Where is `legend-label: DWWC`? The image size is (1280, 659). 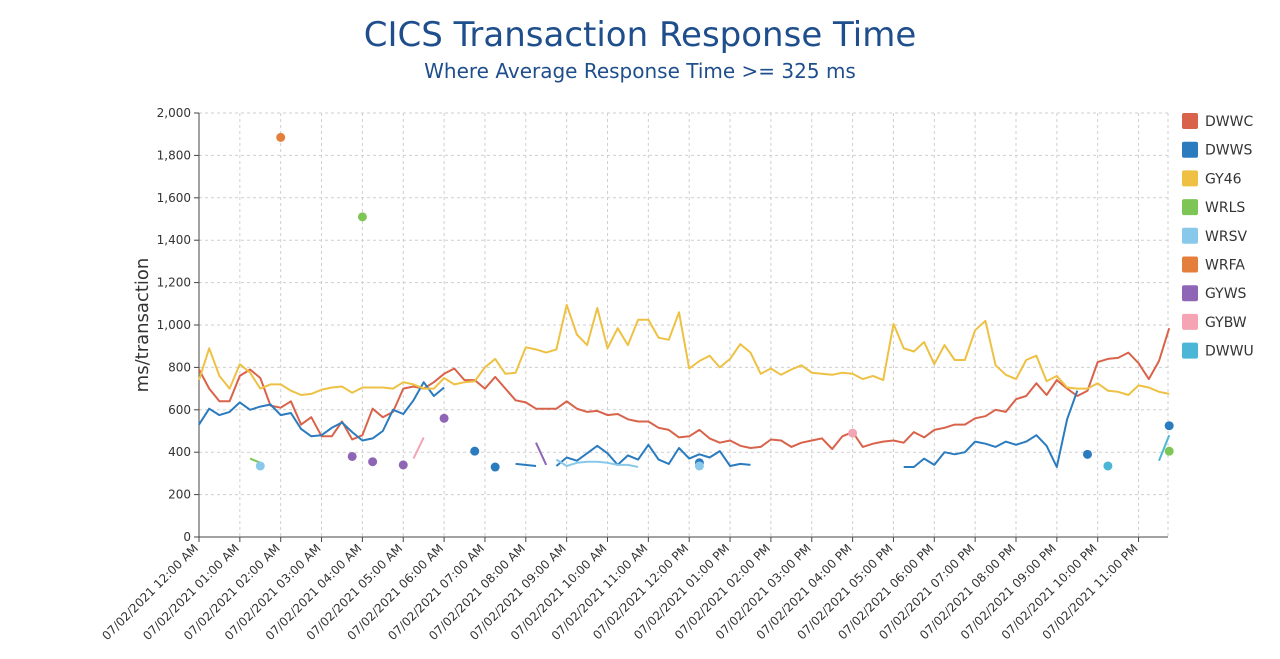
legend-label: DWWC is located at coordinates (1229, 122).